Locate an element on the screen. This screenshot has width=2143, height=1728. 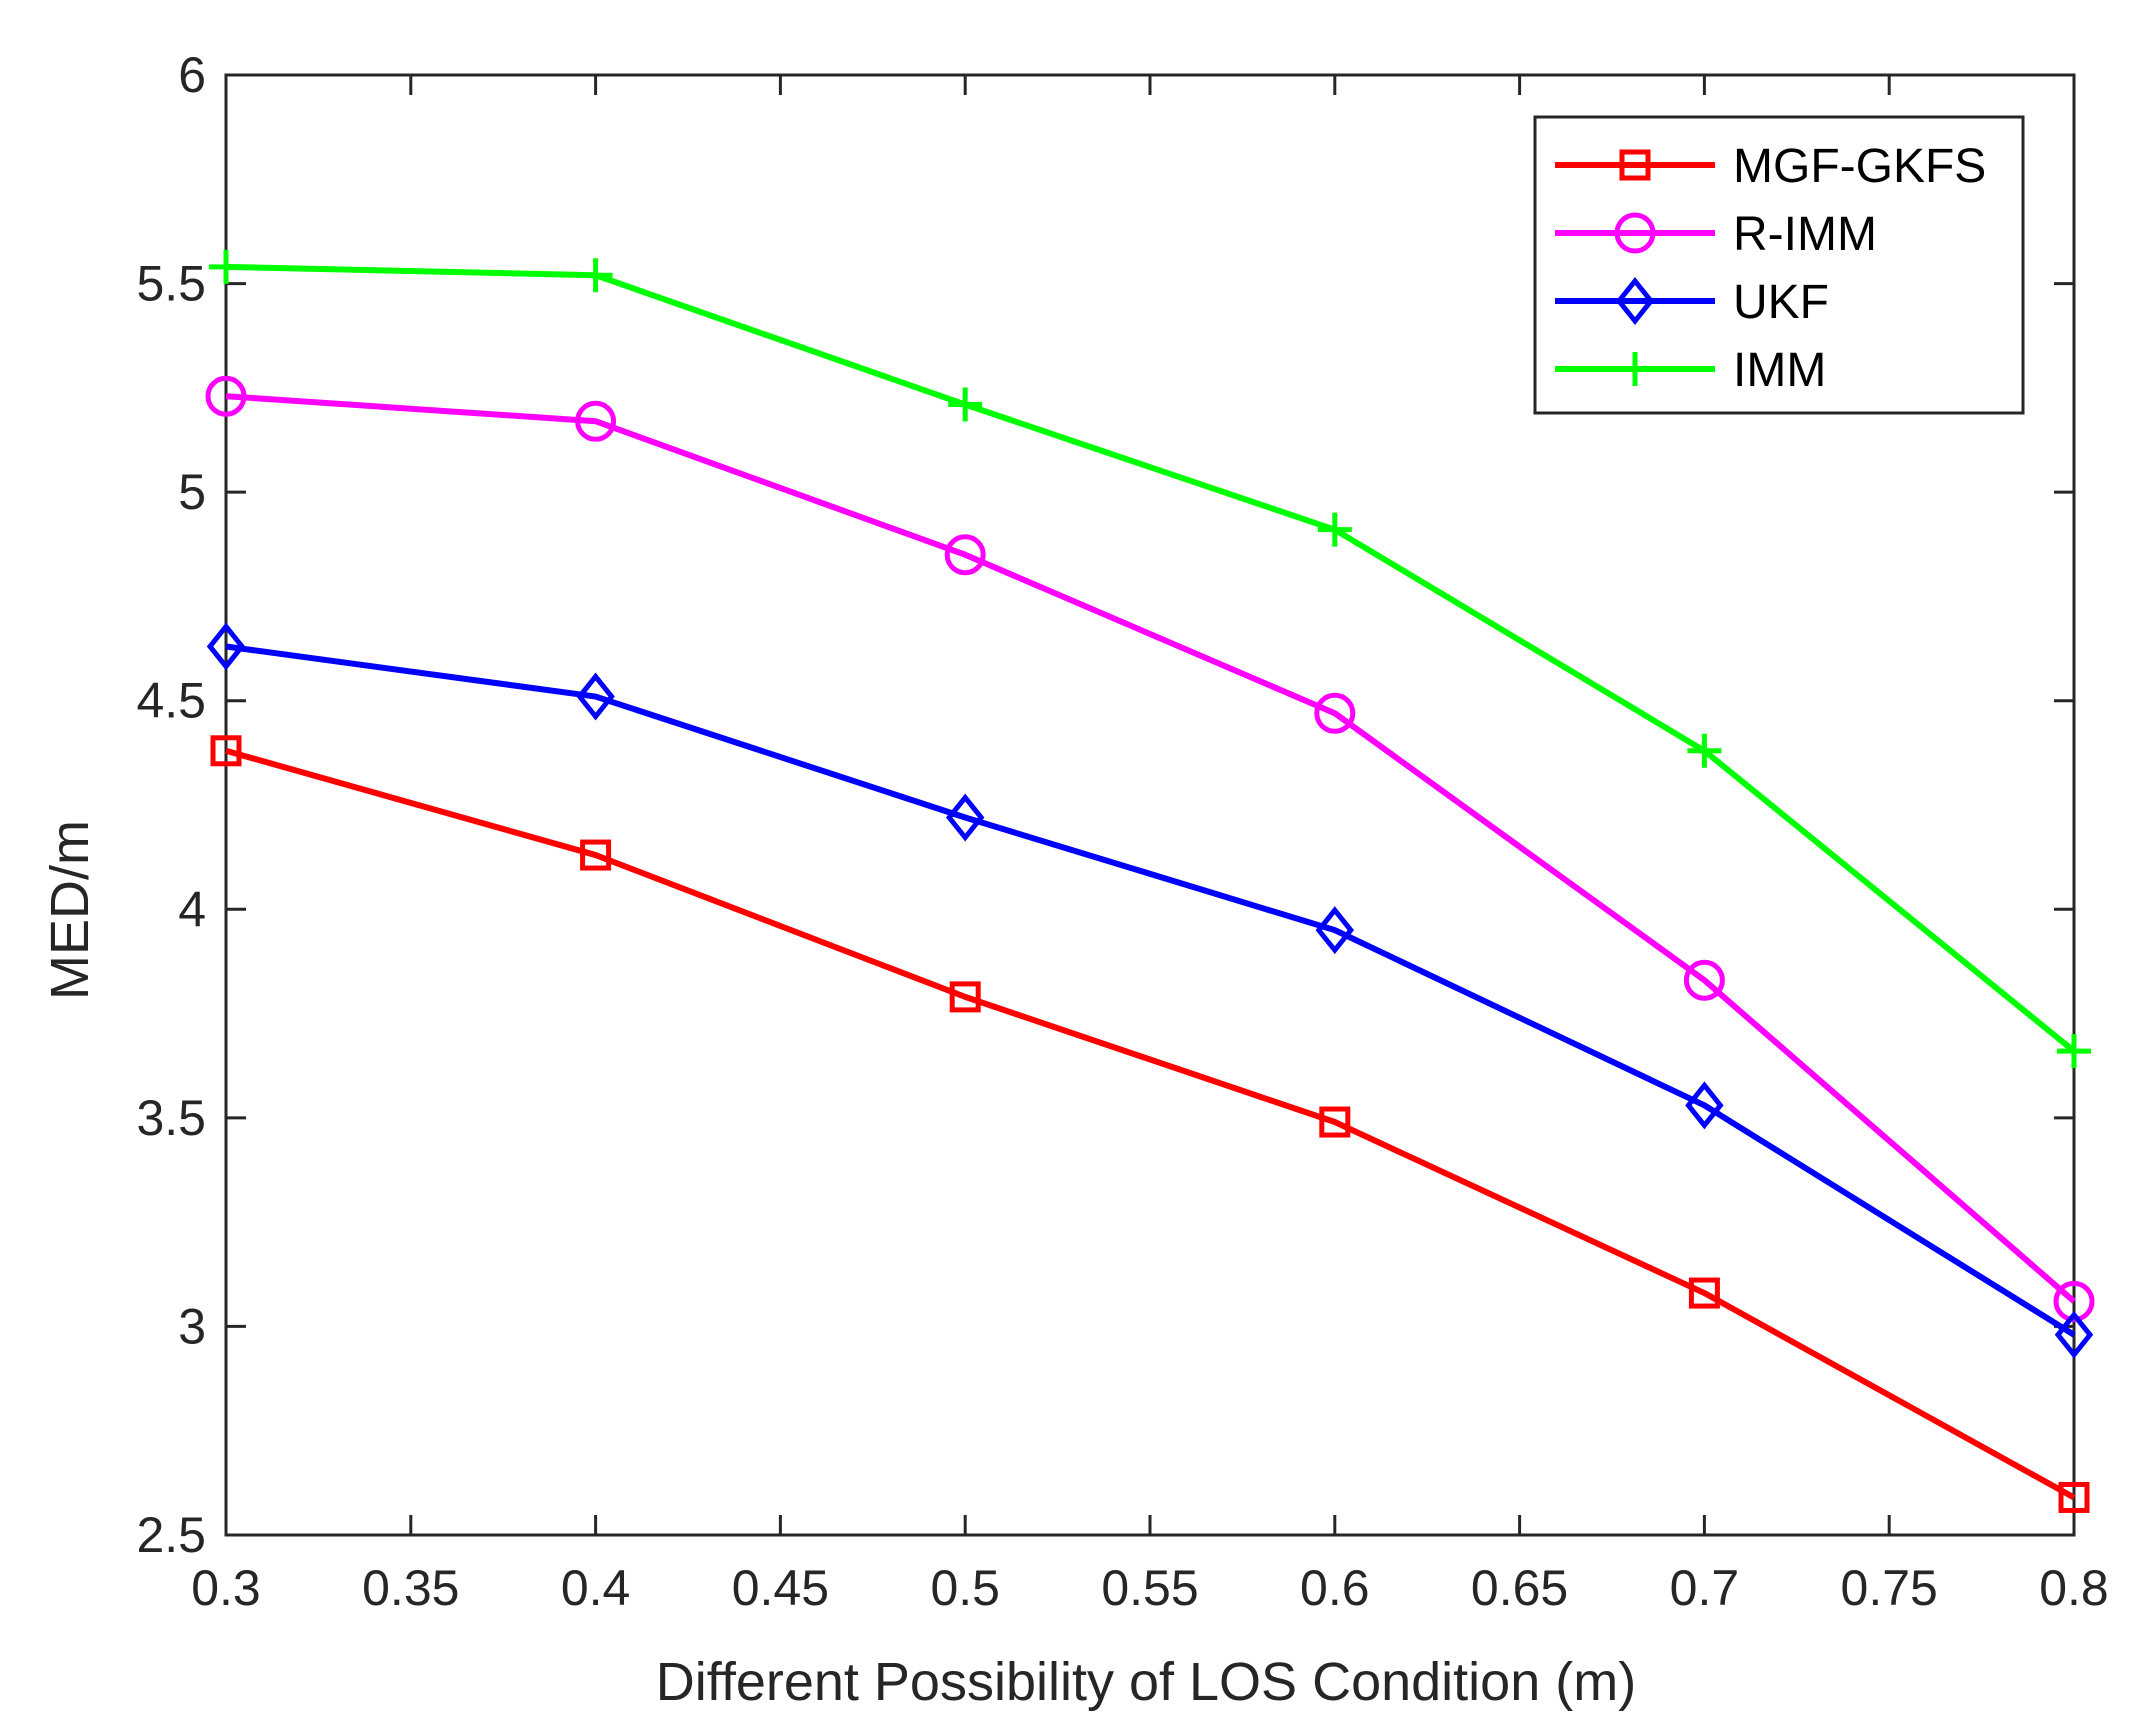
x-tick-label: 0.55 is located at coordinates (1149, 1588).